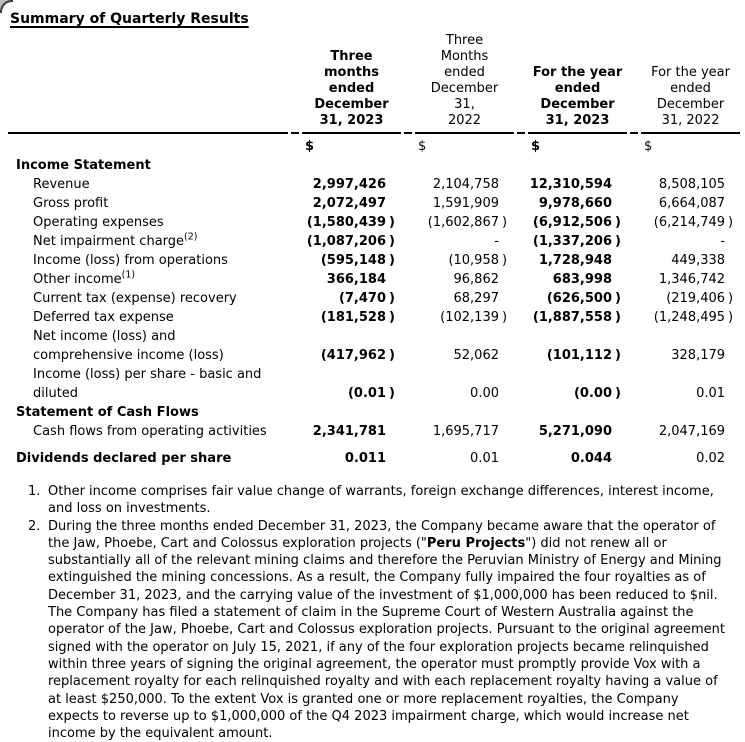 This screenshot has width=745, height=742. I want to click on row-label-cell: Gross profit, so click(71, 203).